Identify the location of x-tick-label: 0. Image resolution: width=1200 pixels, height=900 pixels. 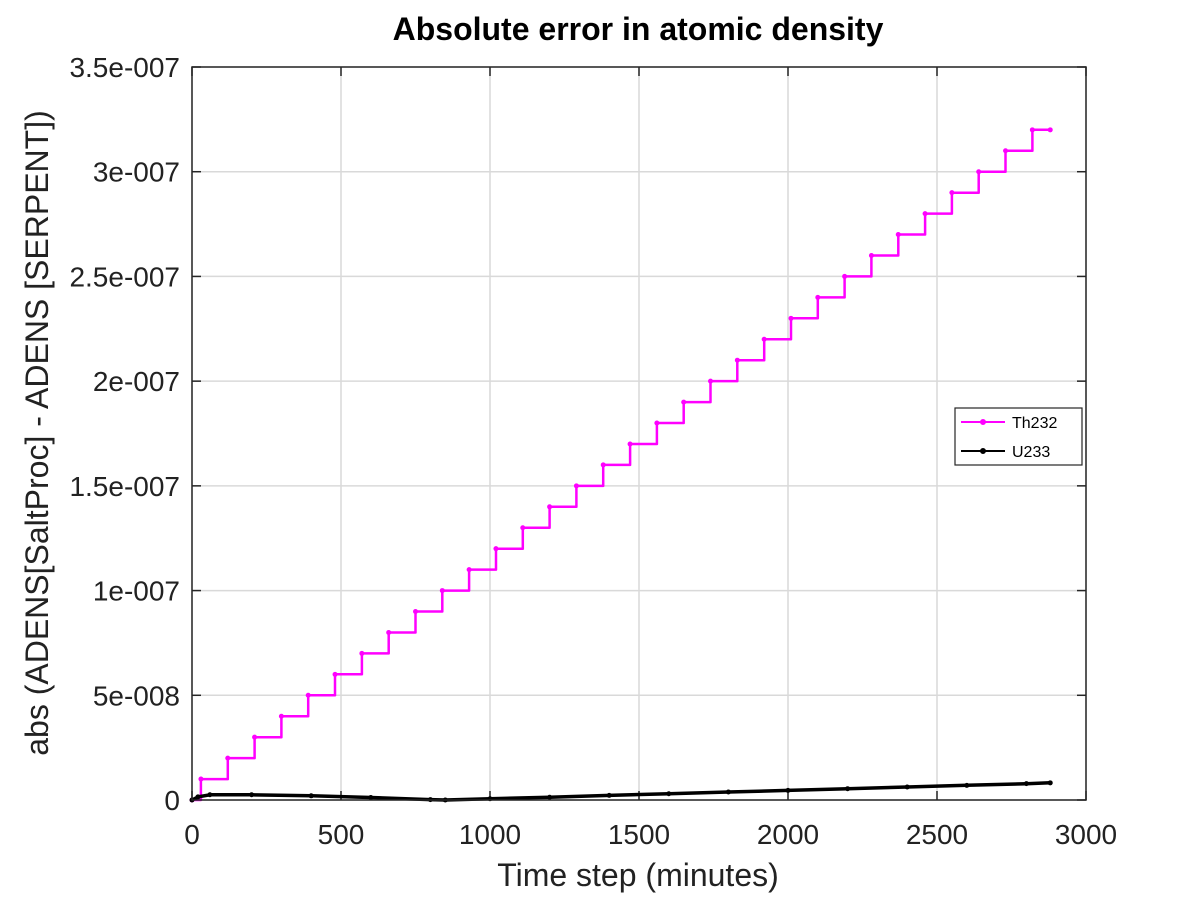
(192, 834).